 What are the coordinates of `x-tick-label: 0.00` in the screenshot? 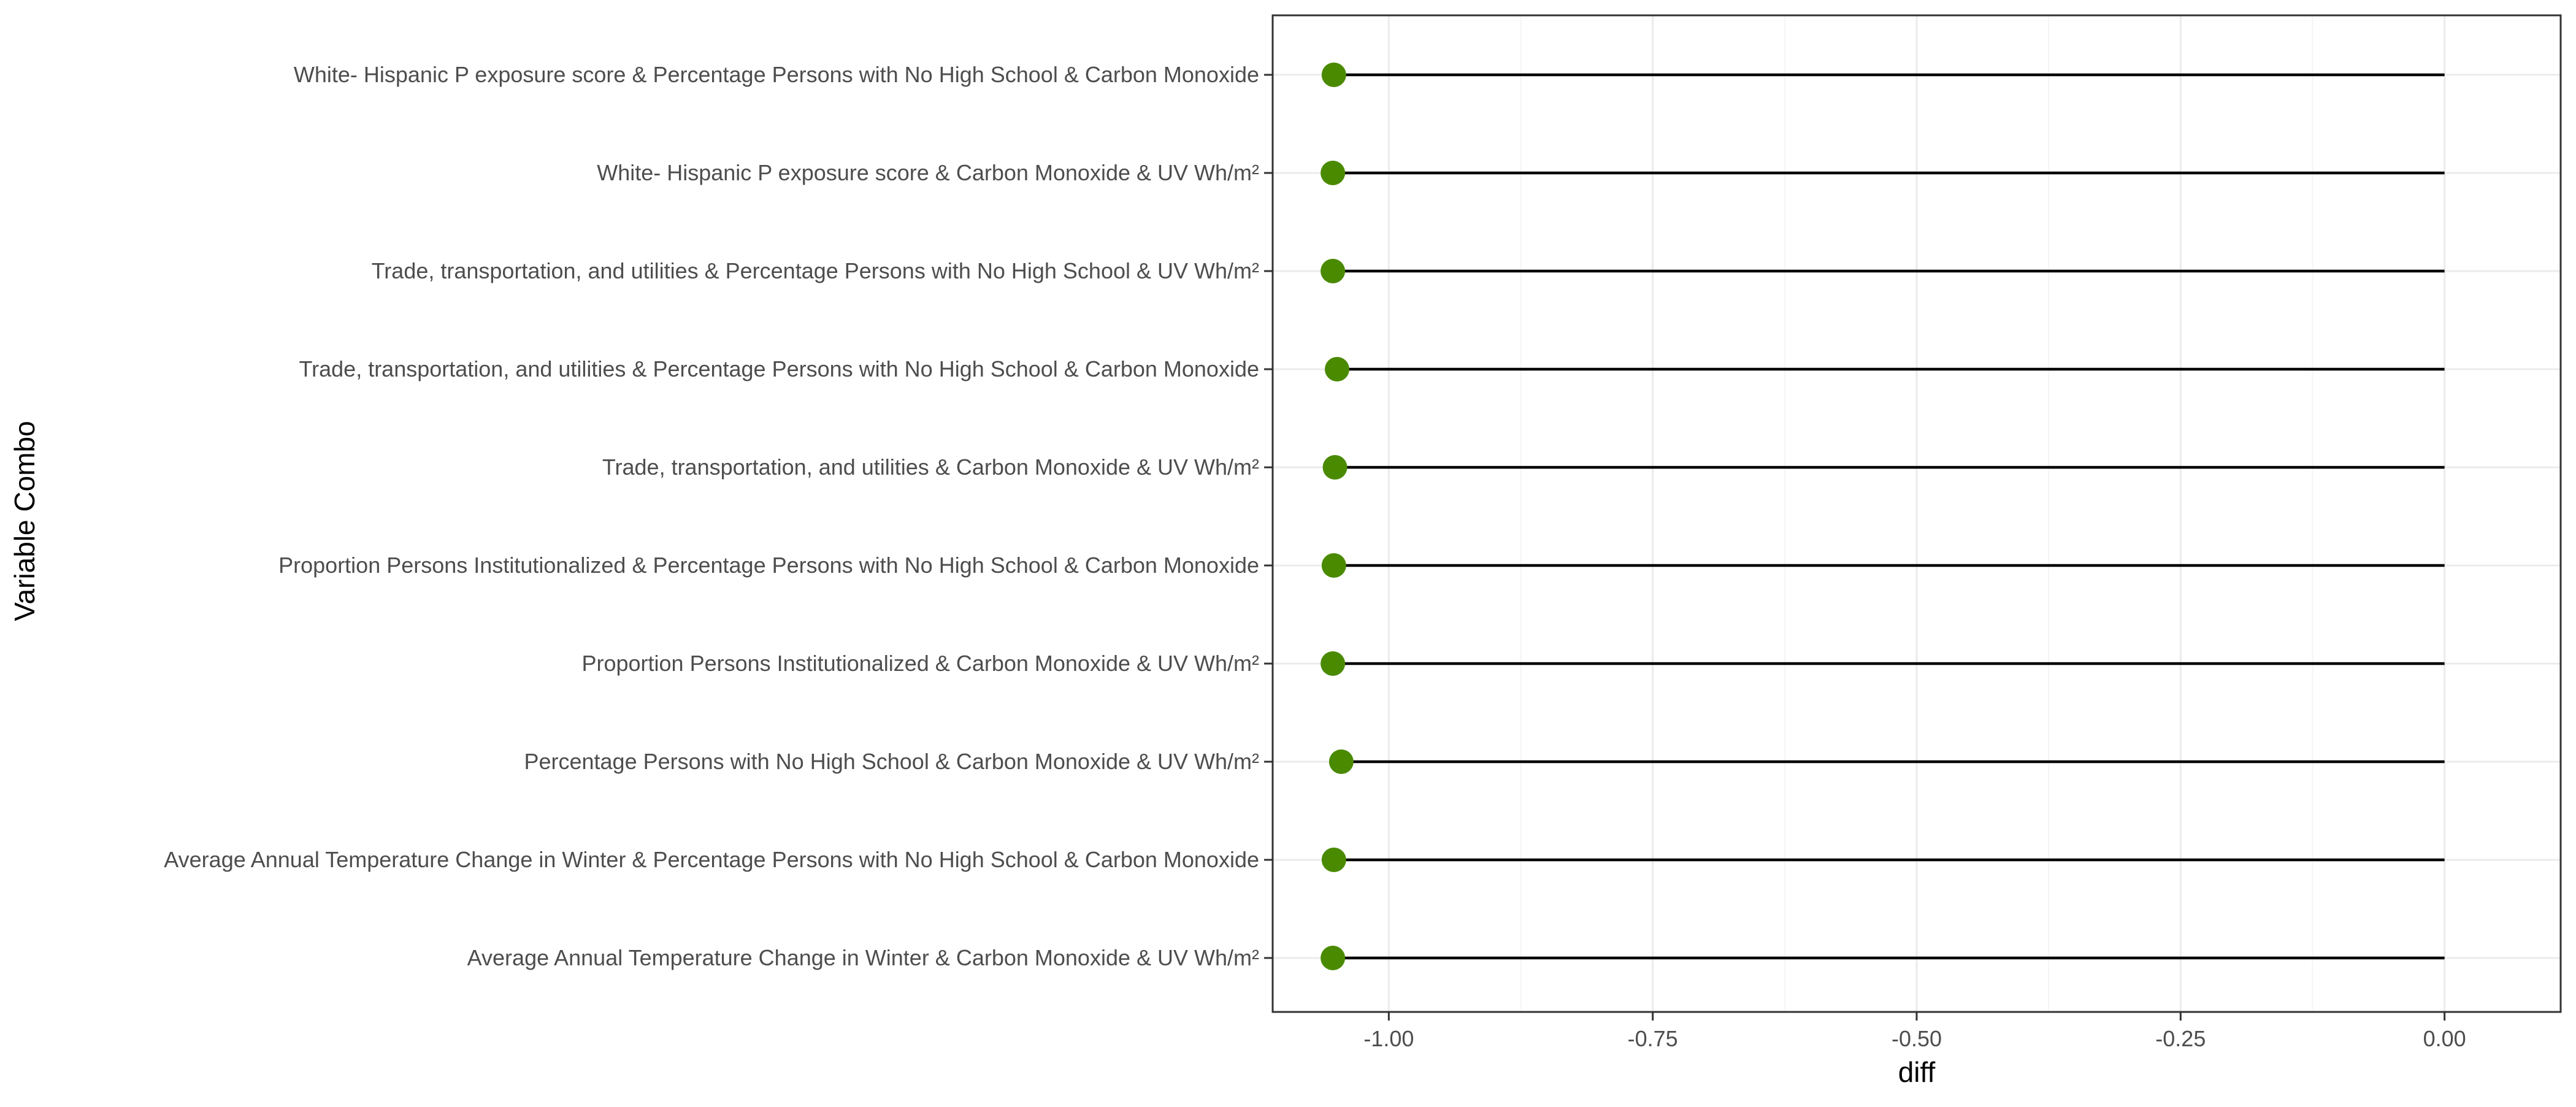 It's located at (2444, 1038).